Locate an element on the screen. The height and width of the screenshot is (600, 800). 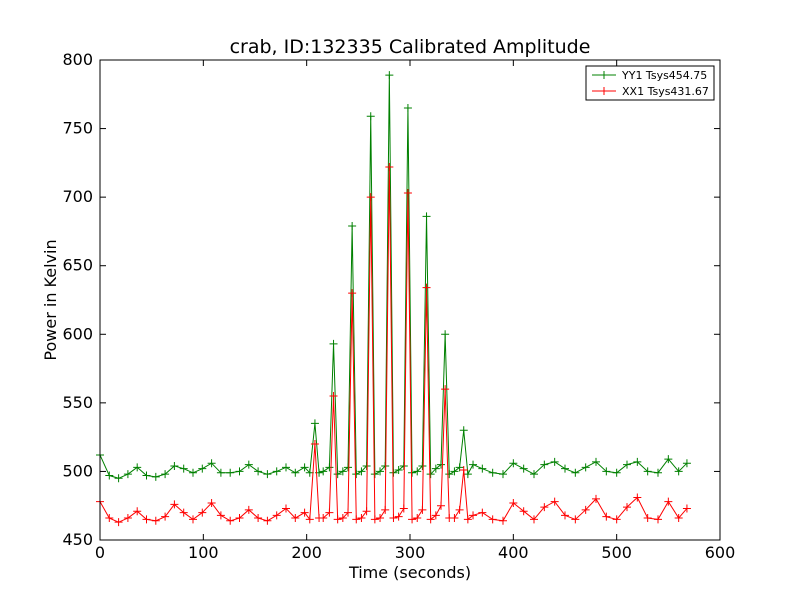
x-tick-label: 0 is located at coordinates (100, 552).